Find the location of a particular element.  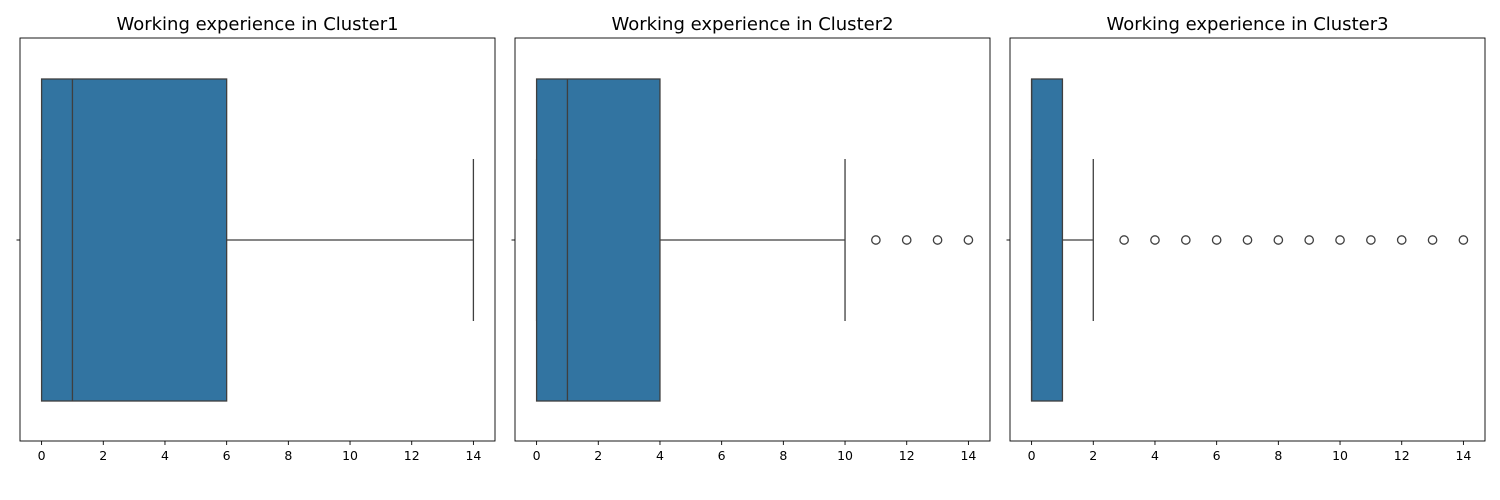

chart-title: Working experience in Cluster1 is located at coordinates (257, 24).